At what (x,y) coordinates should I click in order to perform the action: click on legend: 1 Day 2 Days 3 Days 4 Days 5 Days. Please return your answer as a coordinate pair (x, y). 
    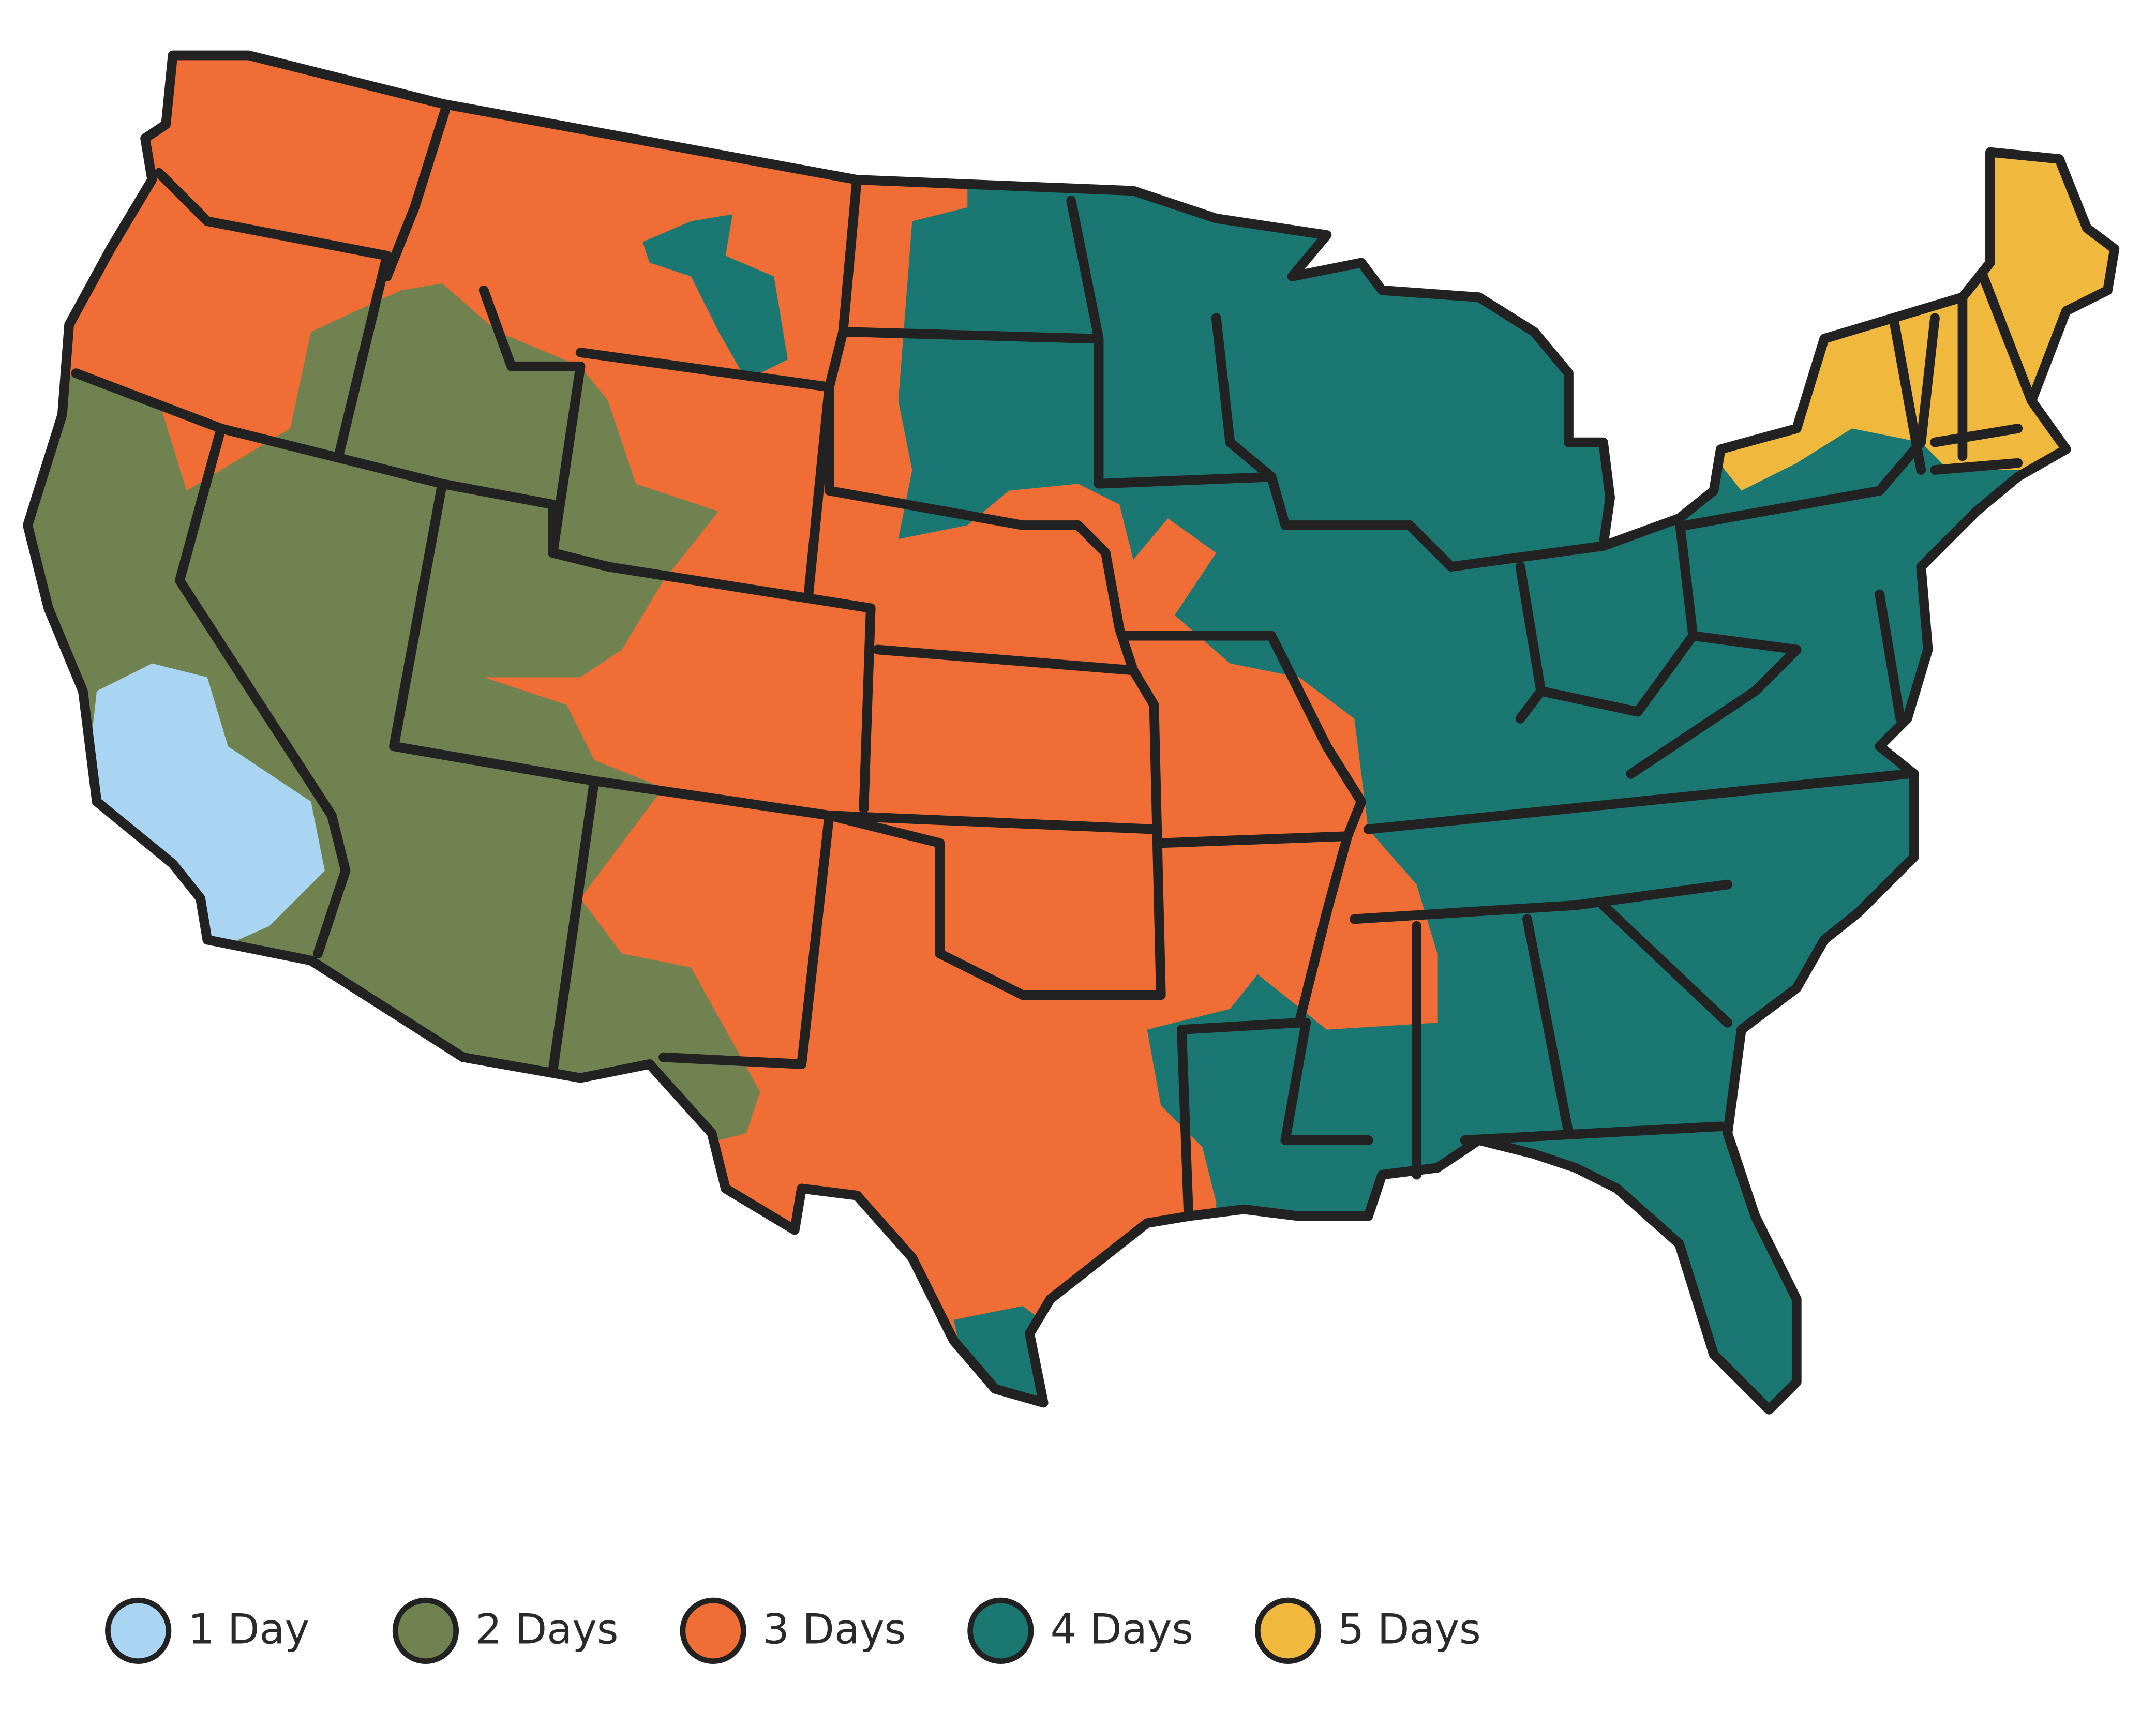
    Looking at the image, I should click on (793, 1631).